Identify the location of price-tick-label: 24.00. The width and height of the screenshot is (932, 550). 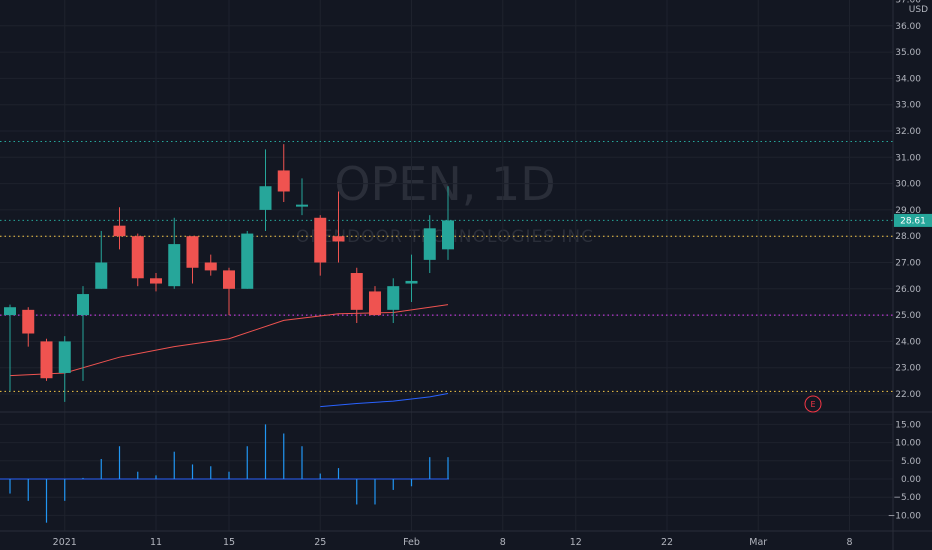
(908, 342).